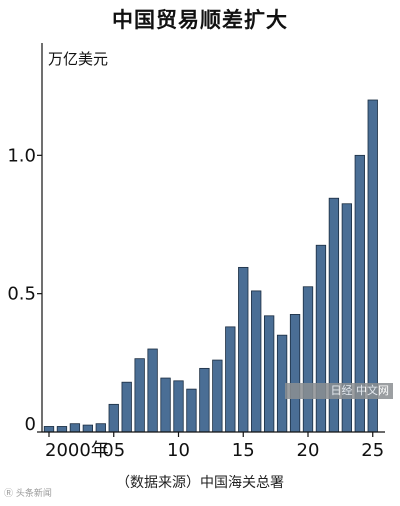  What do you see at coordinates (30, 424) in the screenshot?
I see `y-tick-label: 0` at bounding box center [30, 424].